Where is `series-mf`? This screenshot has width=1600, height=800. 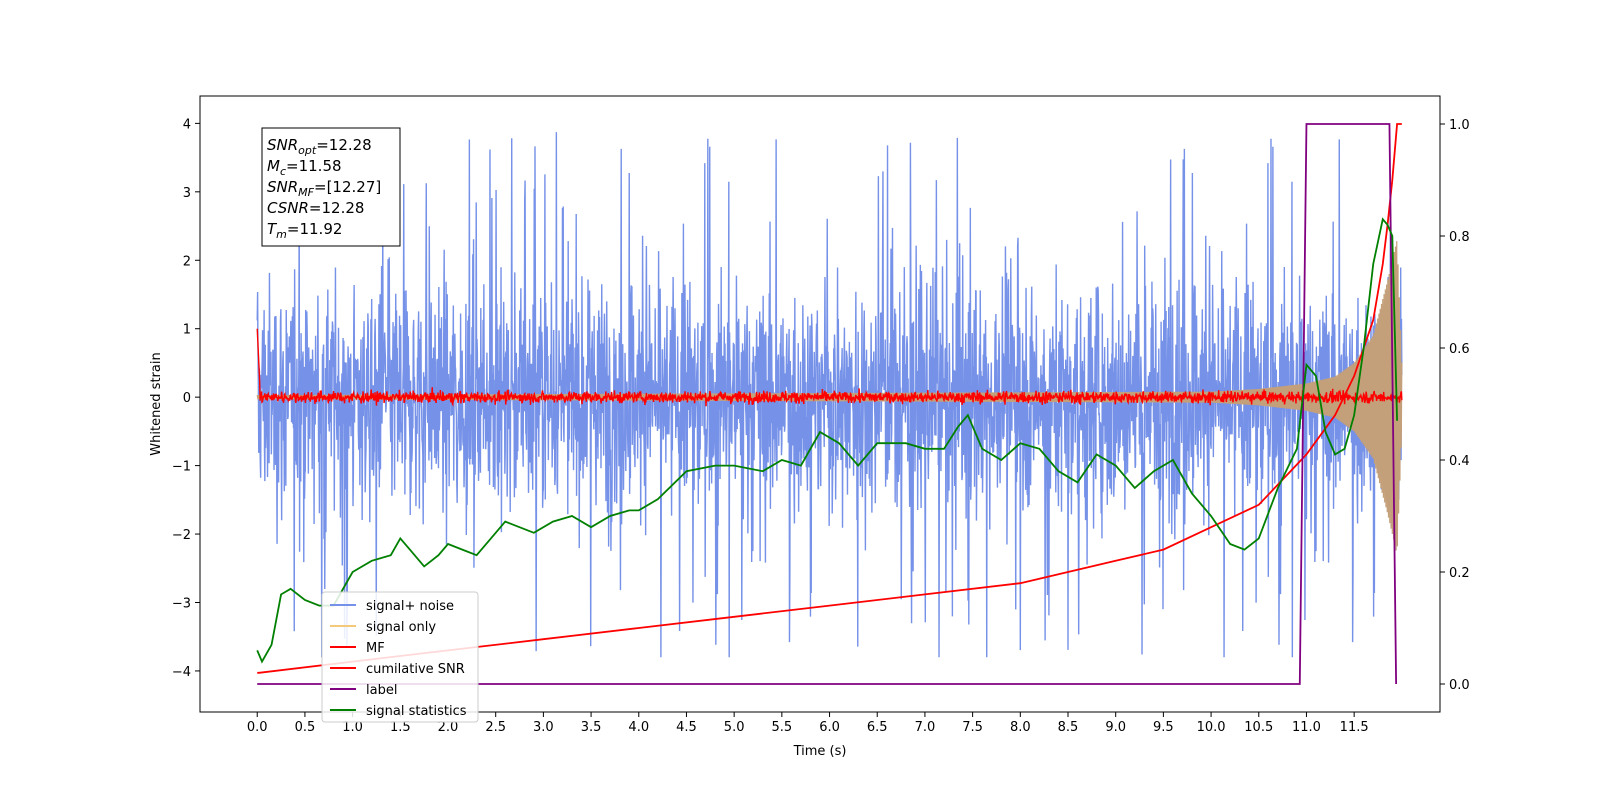
series-mf is located at coordinates (829, 367).